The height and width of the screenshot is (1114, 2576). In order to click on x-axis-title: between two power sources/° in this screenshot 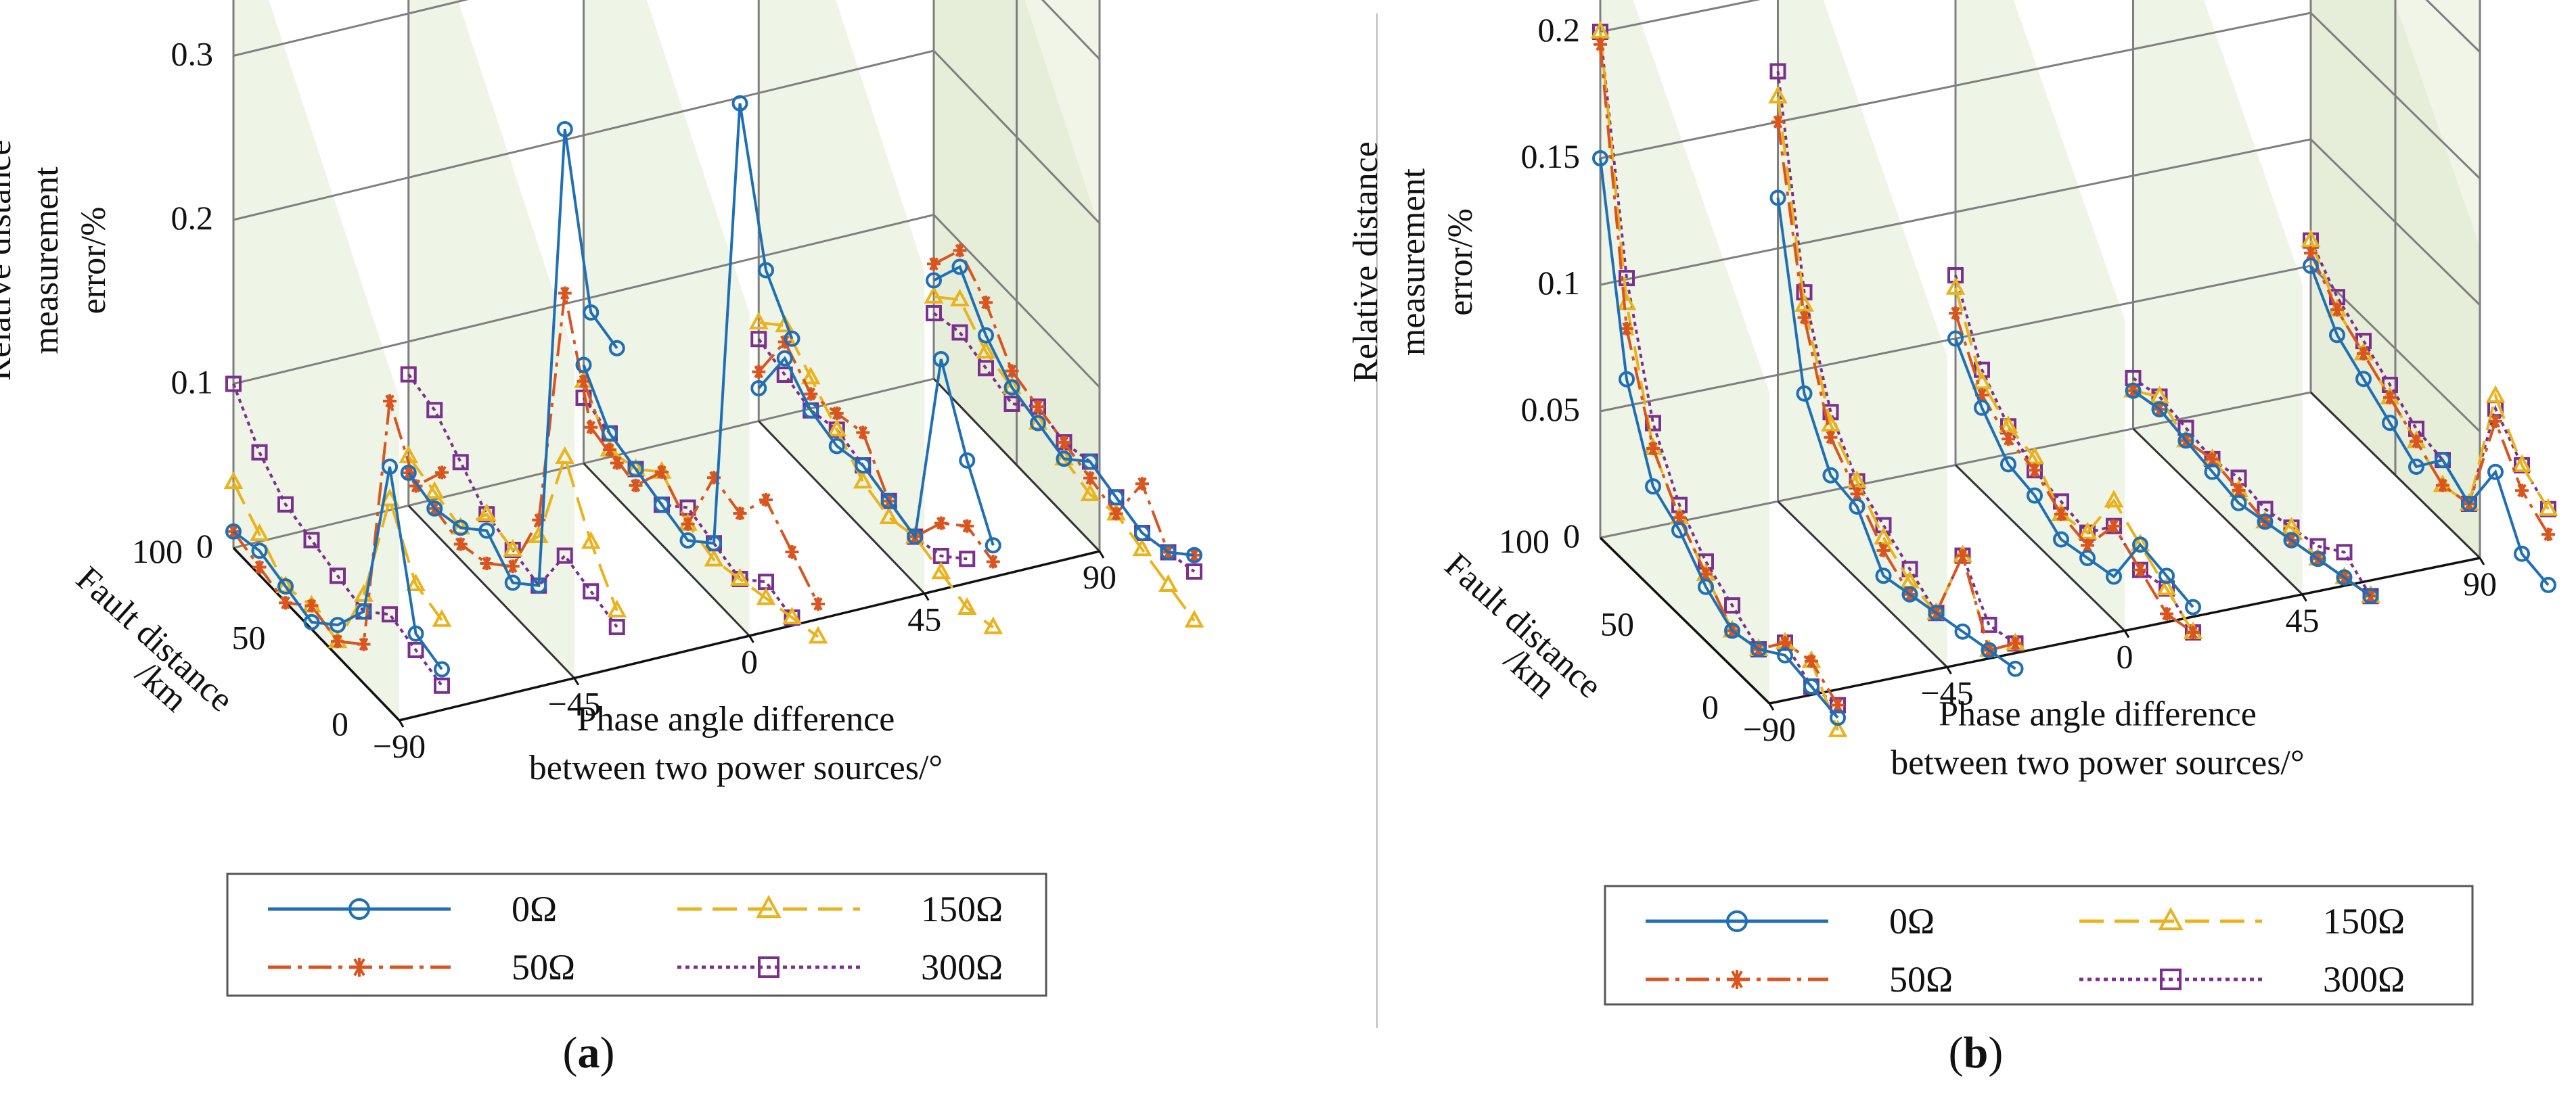, I will do `click(736, 768)`.